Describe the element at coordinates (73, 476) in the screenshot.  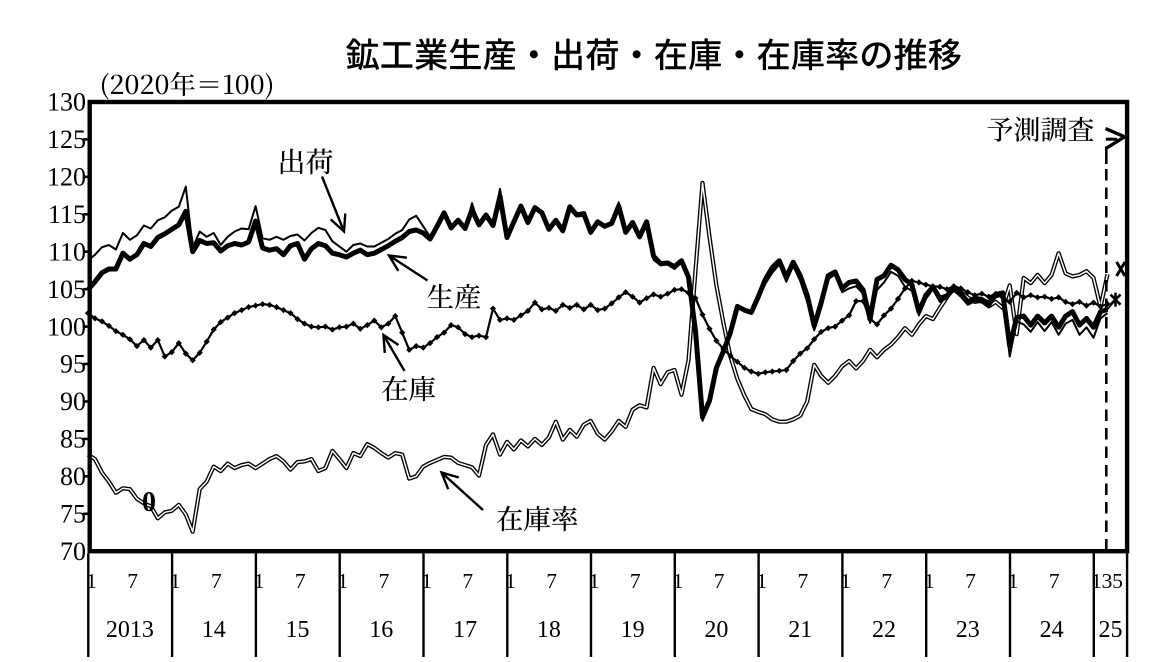
I see `svg-text: 80` at that location.